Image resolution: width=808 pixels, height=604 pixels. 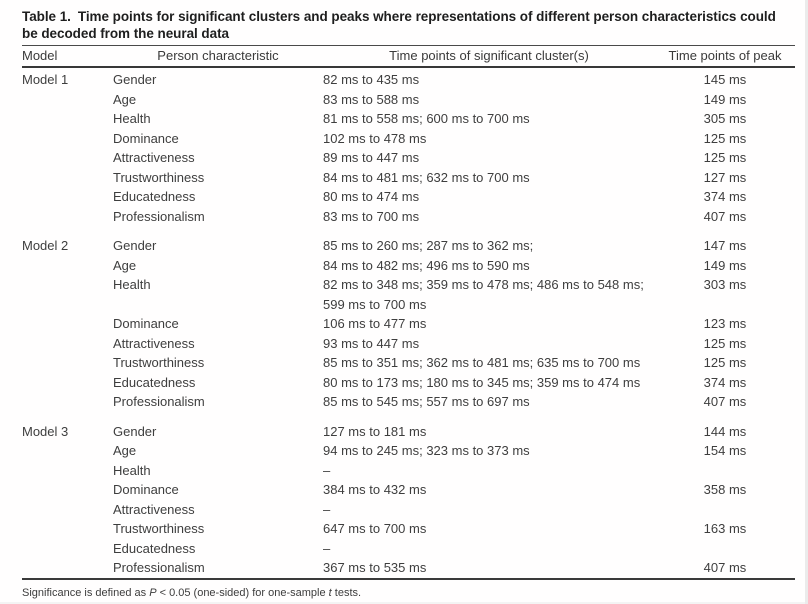 I want to click on footnote-p-symbol: P, so click(x=153, y=592).